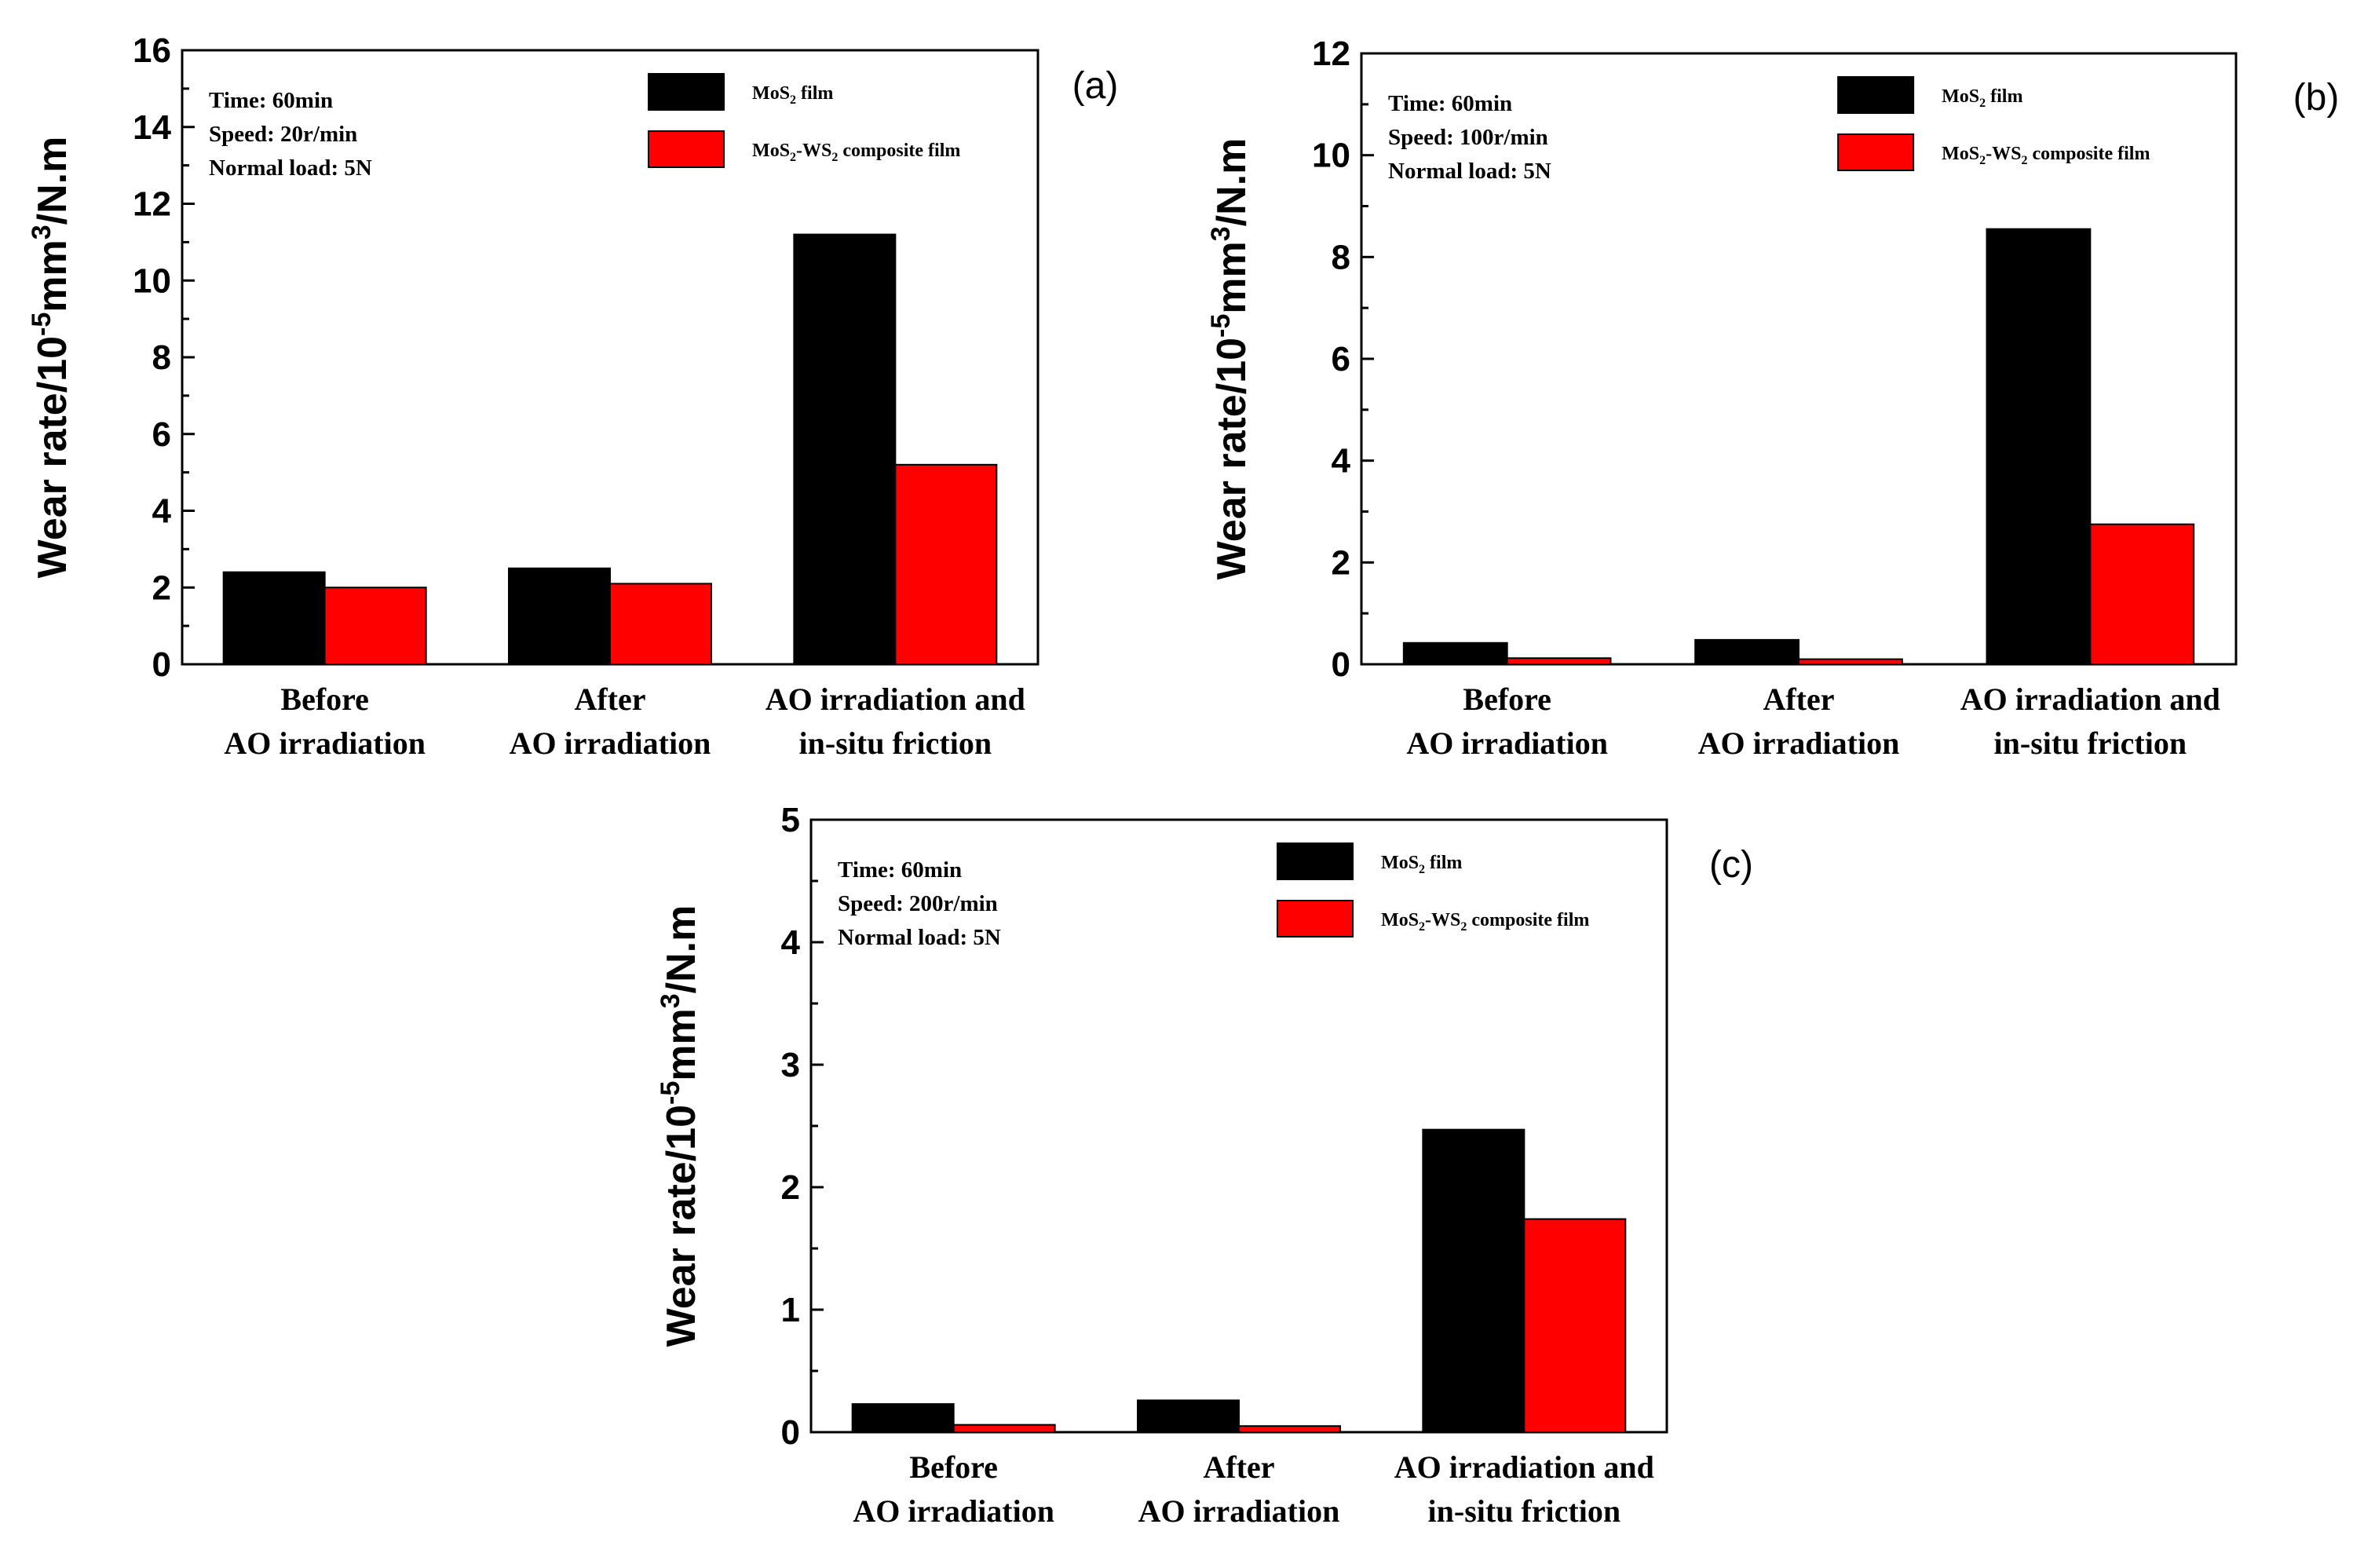  Describe the element at coordinates (152, 50) in the screenshot. I see `y-tick-label: 16` at that location.